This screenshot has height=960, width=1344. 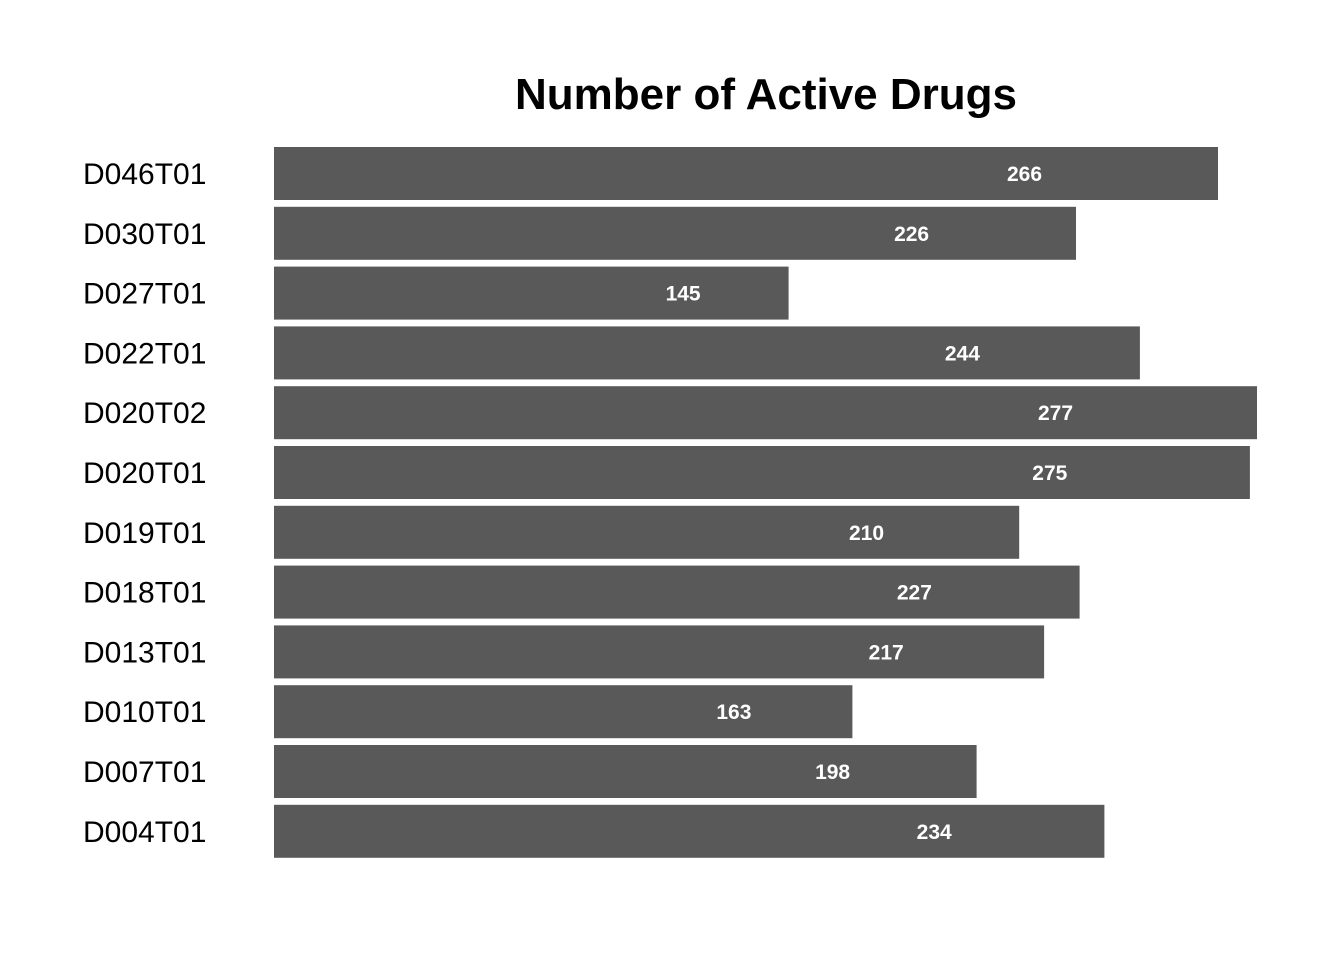 I want to click on bar-value-label: 277, so click(x=1055, y=413).